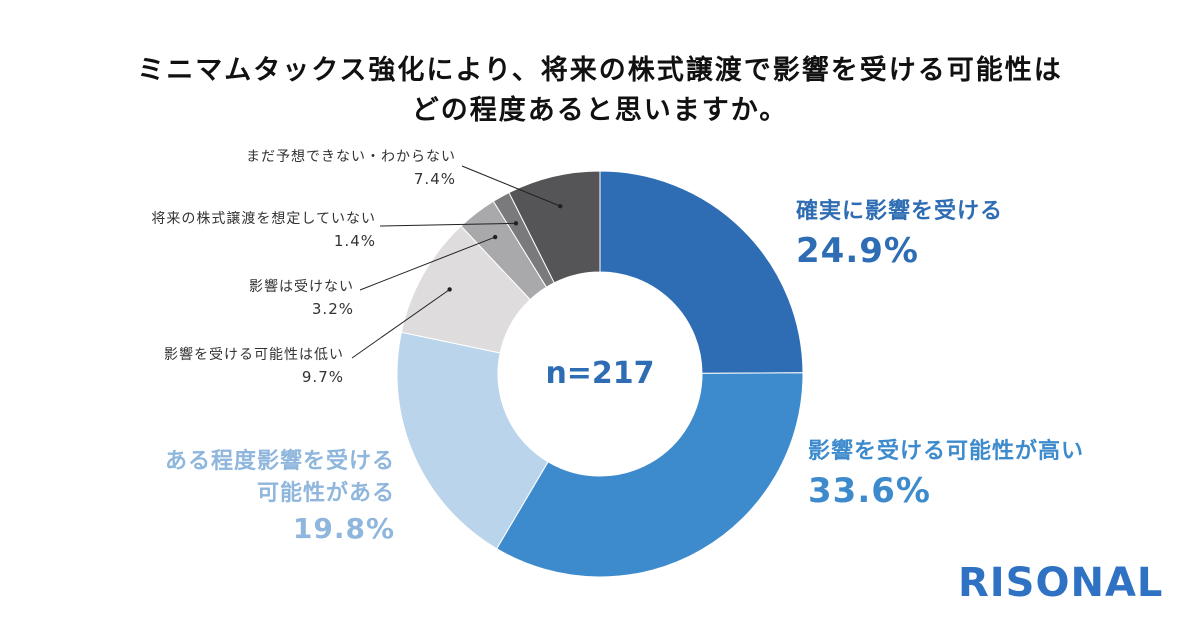  I want to click on label-somewhat-name-2: 可能性がある, so click(325, 493).